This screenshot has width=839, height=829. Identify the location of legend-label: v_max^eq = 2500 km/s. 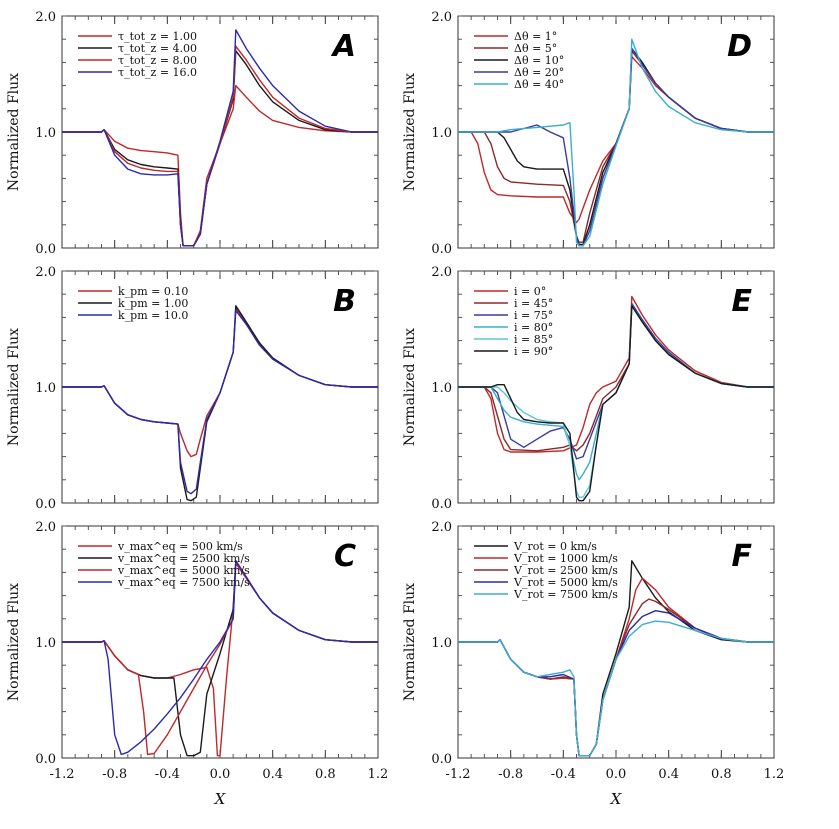
(183, 558).